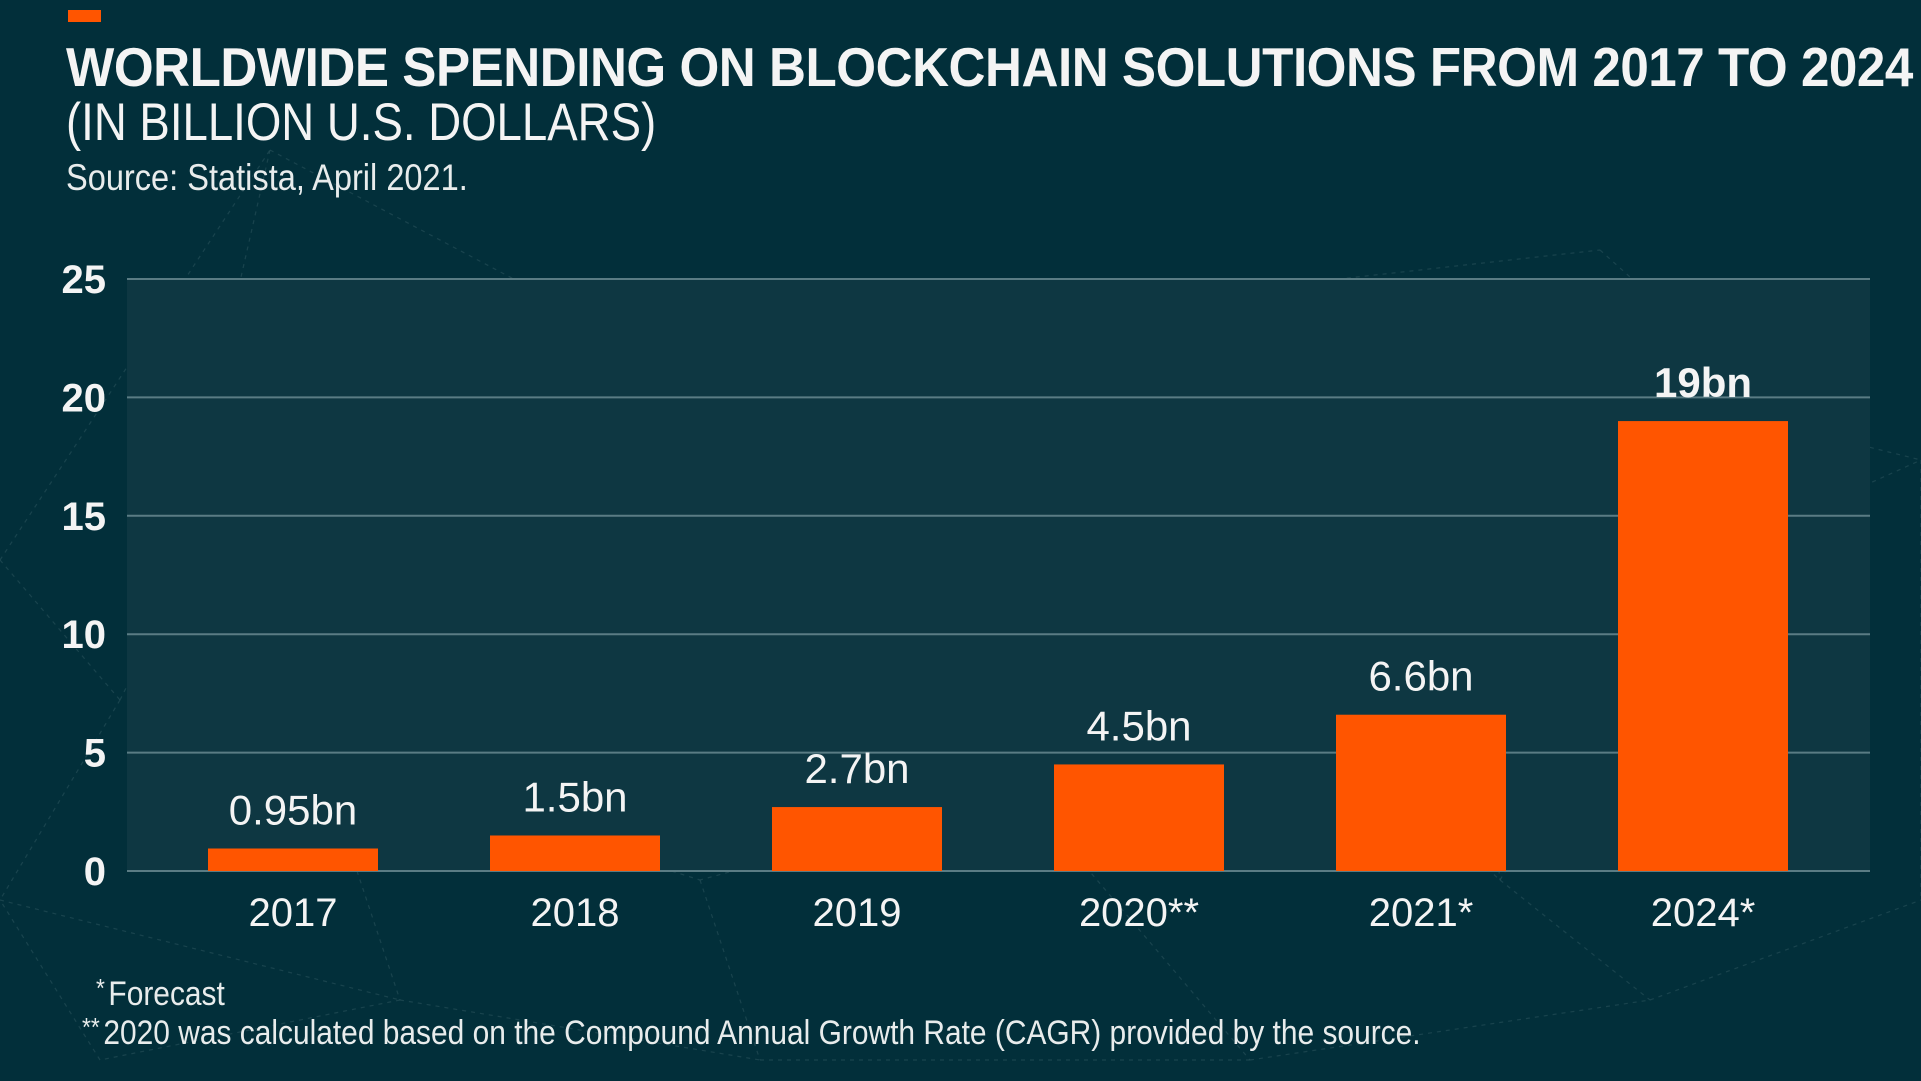  Describe the element at coordinates (856, 768) in the screenshot. I see `data-label: 2.7bn` at that location.